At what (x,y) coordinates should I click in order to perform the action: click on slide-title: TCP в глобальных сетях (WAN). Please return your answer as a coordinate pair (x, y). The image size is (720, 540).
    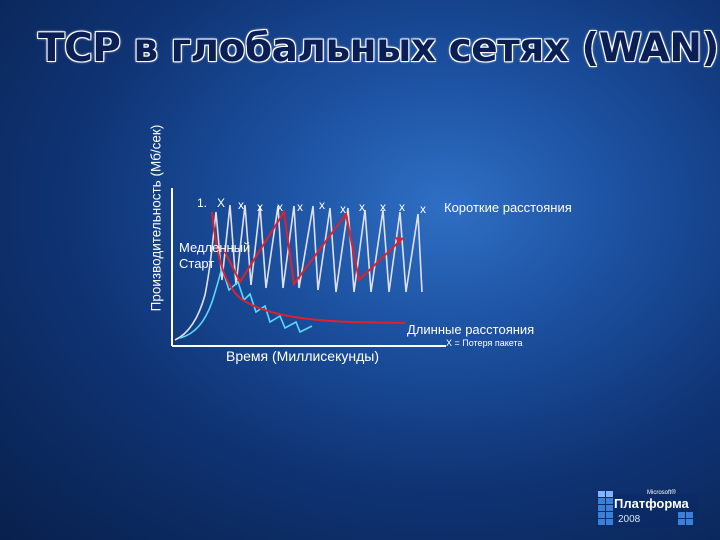
    Looking at the image, I should click on (378, 48).